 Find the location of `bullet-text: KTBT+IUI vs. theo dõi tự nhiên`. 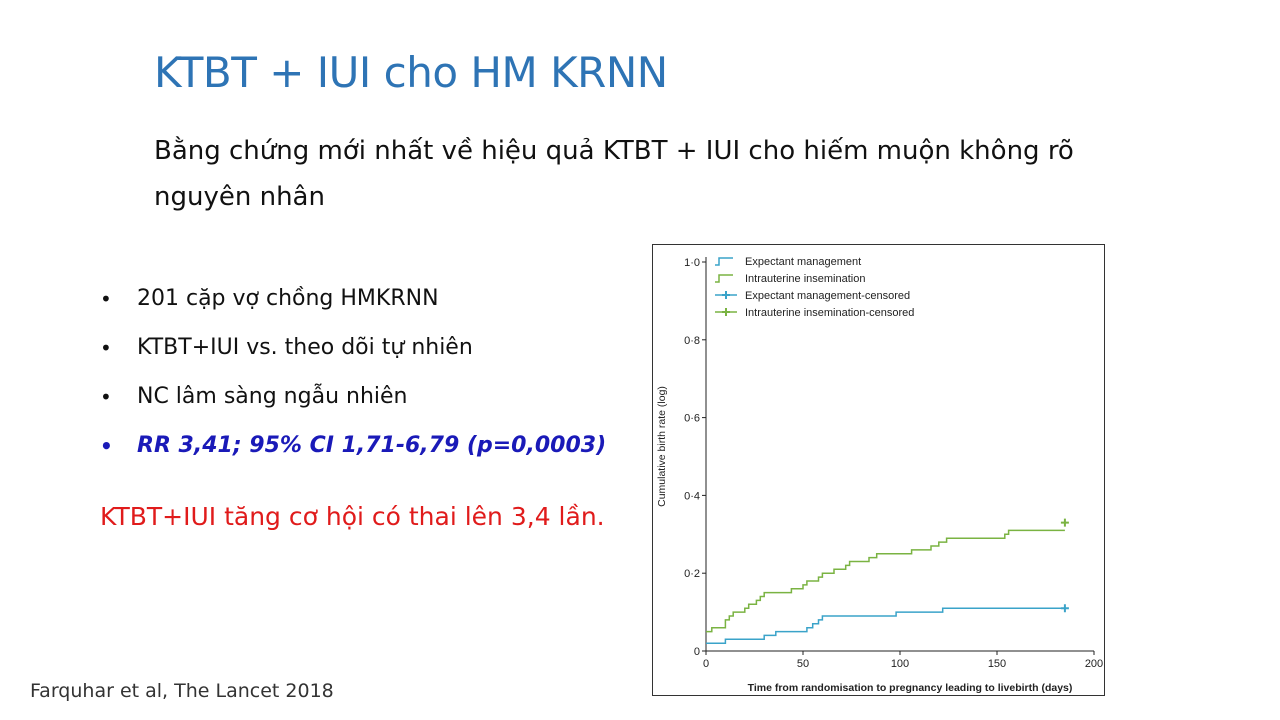

bullet-text: KTBT+IUI vs. theo dõi tự nhiên is located at coordinates (305, 347).